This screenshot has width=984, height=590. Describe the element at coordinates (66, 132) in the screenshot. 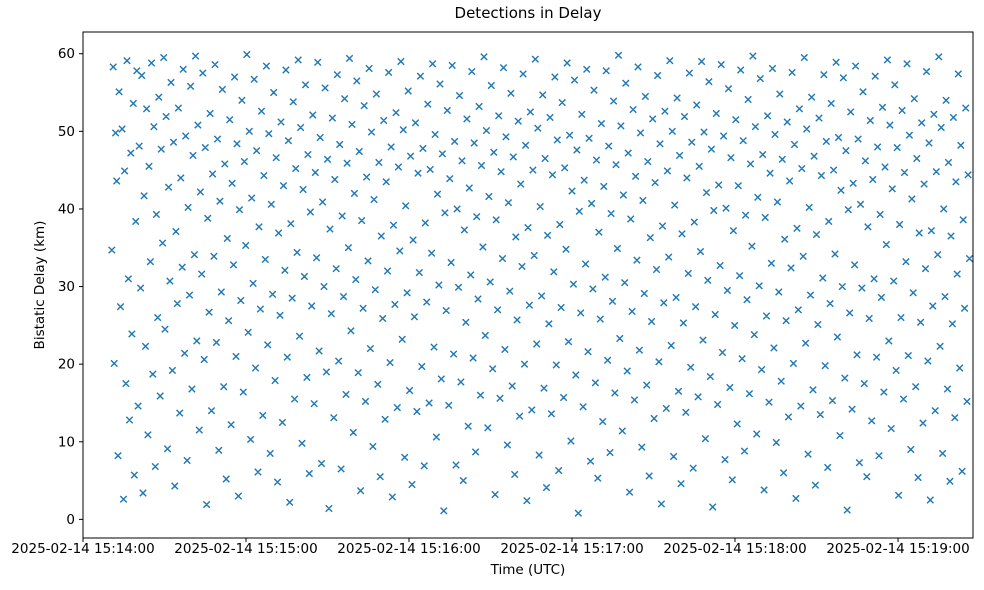

I see `y-tick-label: 50` at that location.